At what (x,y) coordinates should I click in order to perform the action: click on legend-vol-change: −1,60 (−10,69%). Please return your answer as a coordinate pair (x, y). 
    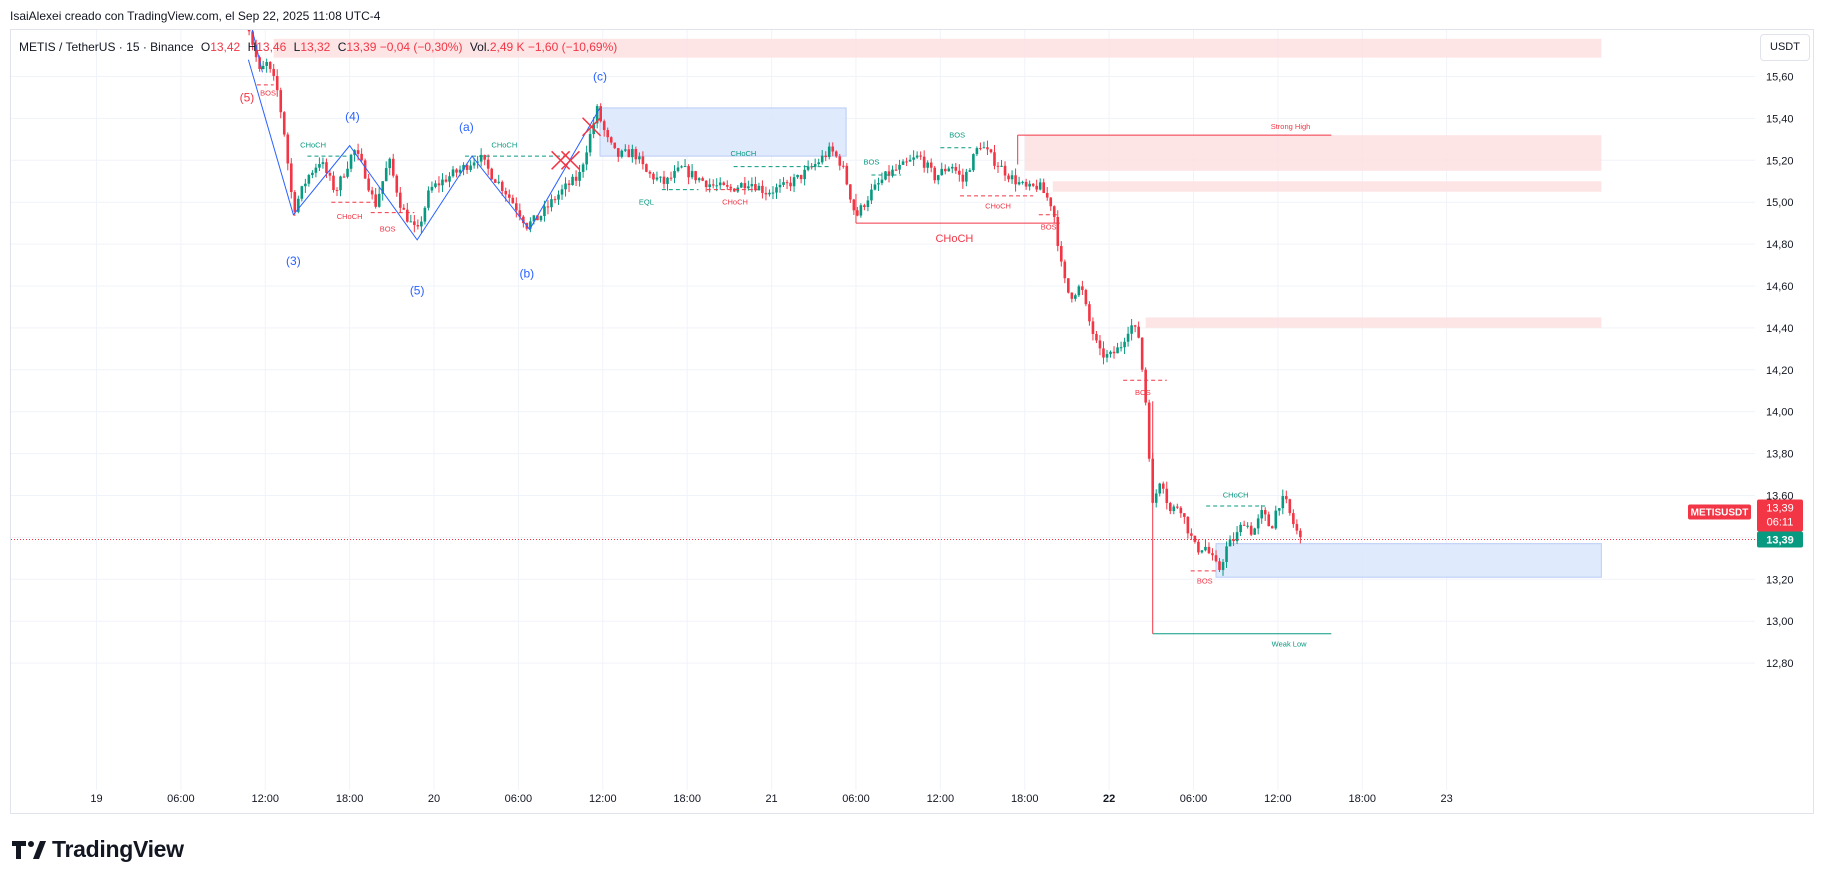
    Looking at the image, I should click on (572, 47).